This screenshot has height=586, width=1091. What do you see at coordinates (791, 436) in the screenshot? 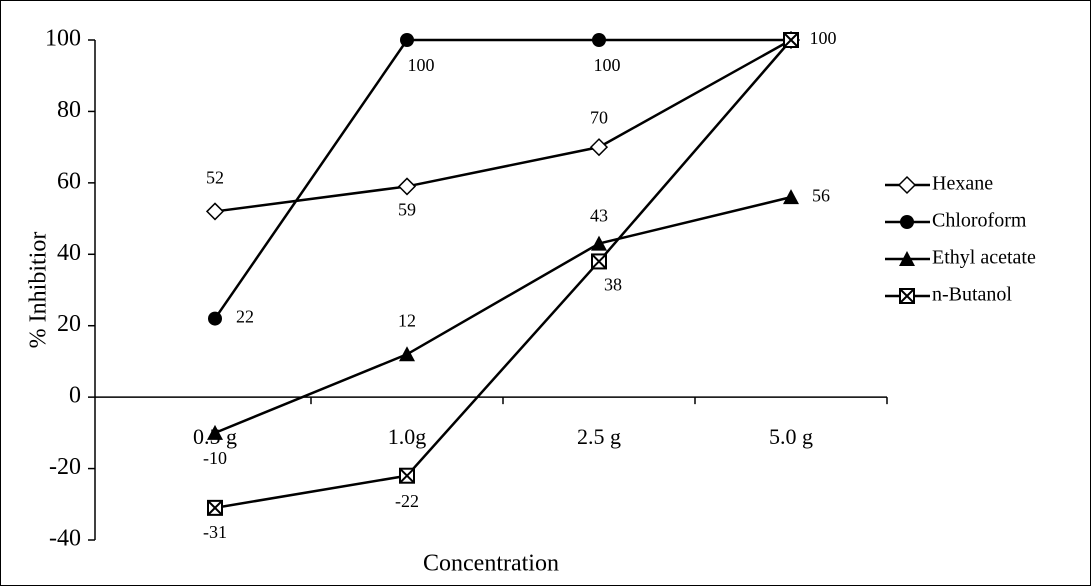
I see `x-tick-label: 5.0 g` at bounding box center [791, 436].